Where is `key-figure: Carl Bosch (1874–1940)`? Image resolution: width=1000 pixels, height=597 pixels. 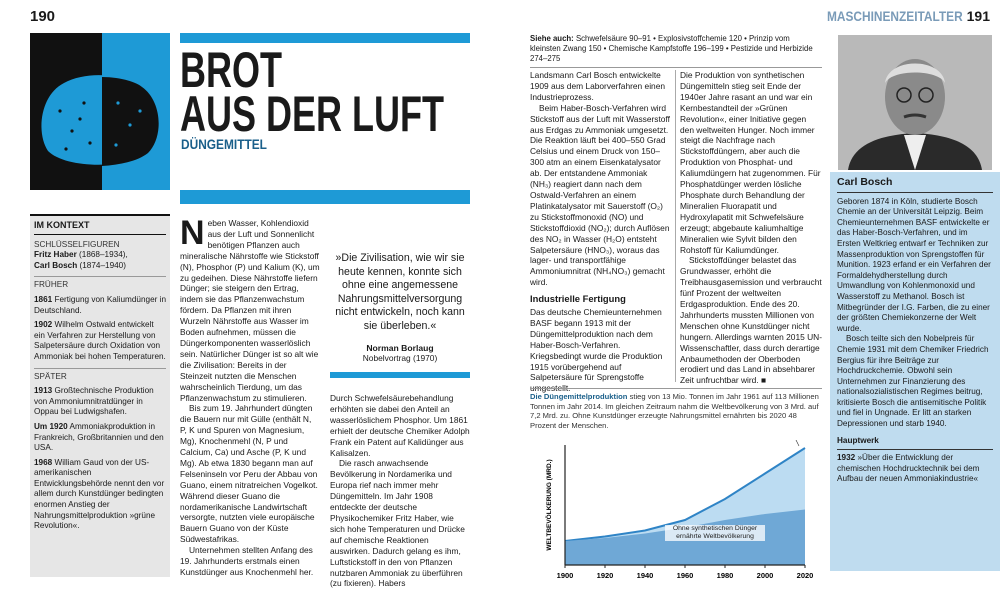
key-figure: Carl Bosch (1874–1940) is located at coordinates (100, 266).